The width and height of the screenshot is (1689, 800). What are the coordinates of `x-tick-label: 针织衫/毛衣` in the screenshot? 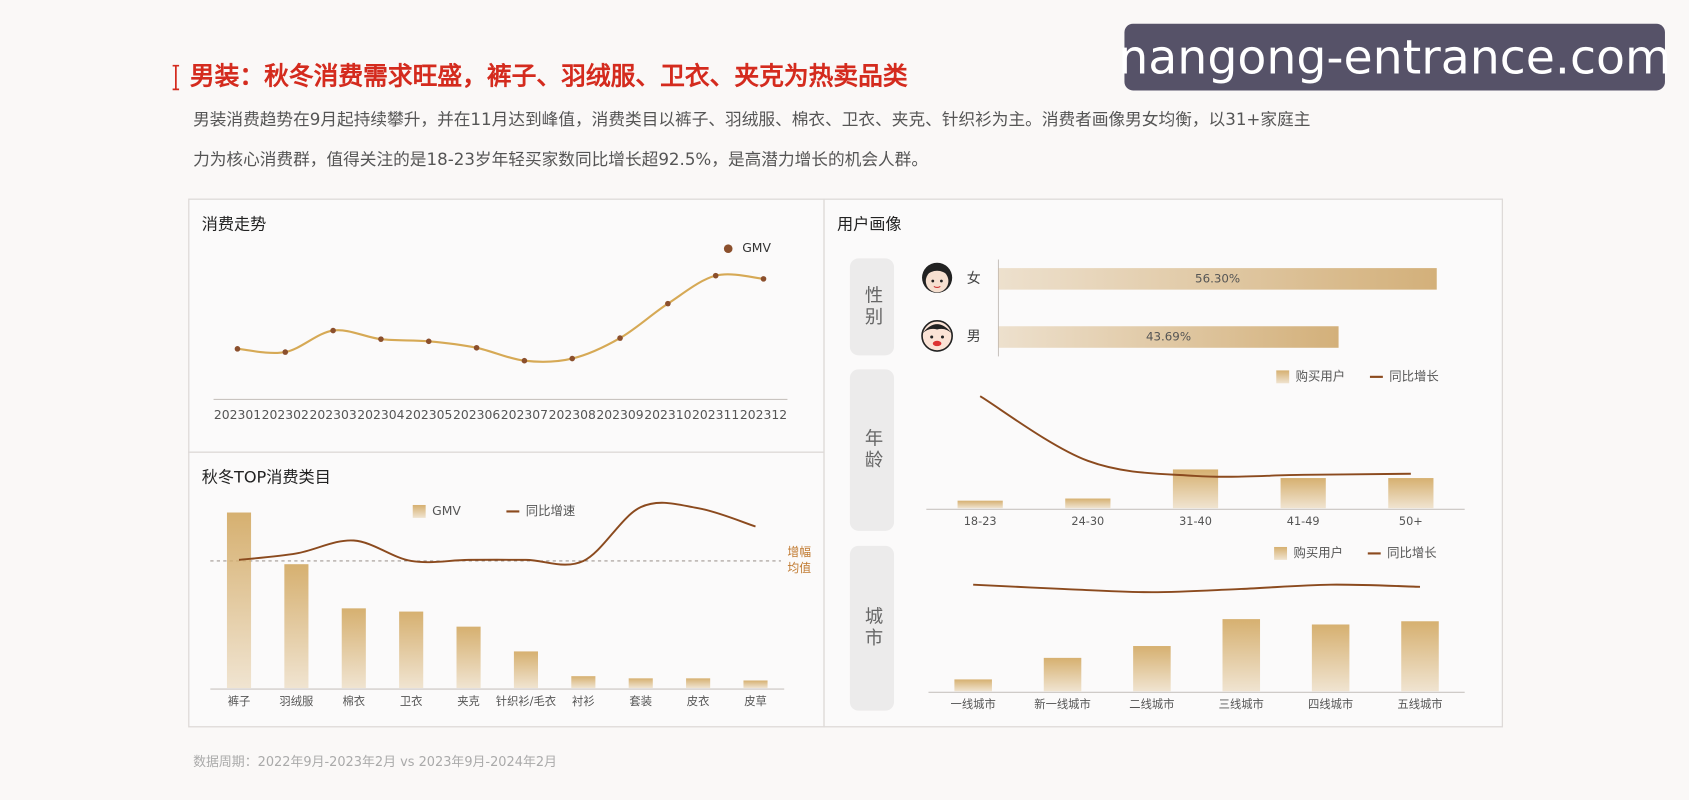 It's located at (526, 701).